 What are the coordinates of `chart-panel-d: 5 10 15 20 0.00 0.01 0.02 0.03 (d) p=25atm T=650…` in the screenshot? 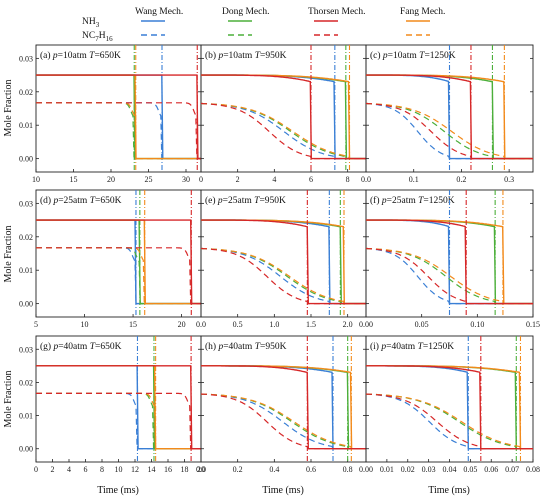 It's located at (110, 259).